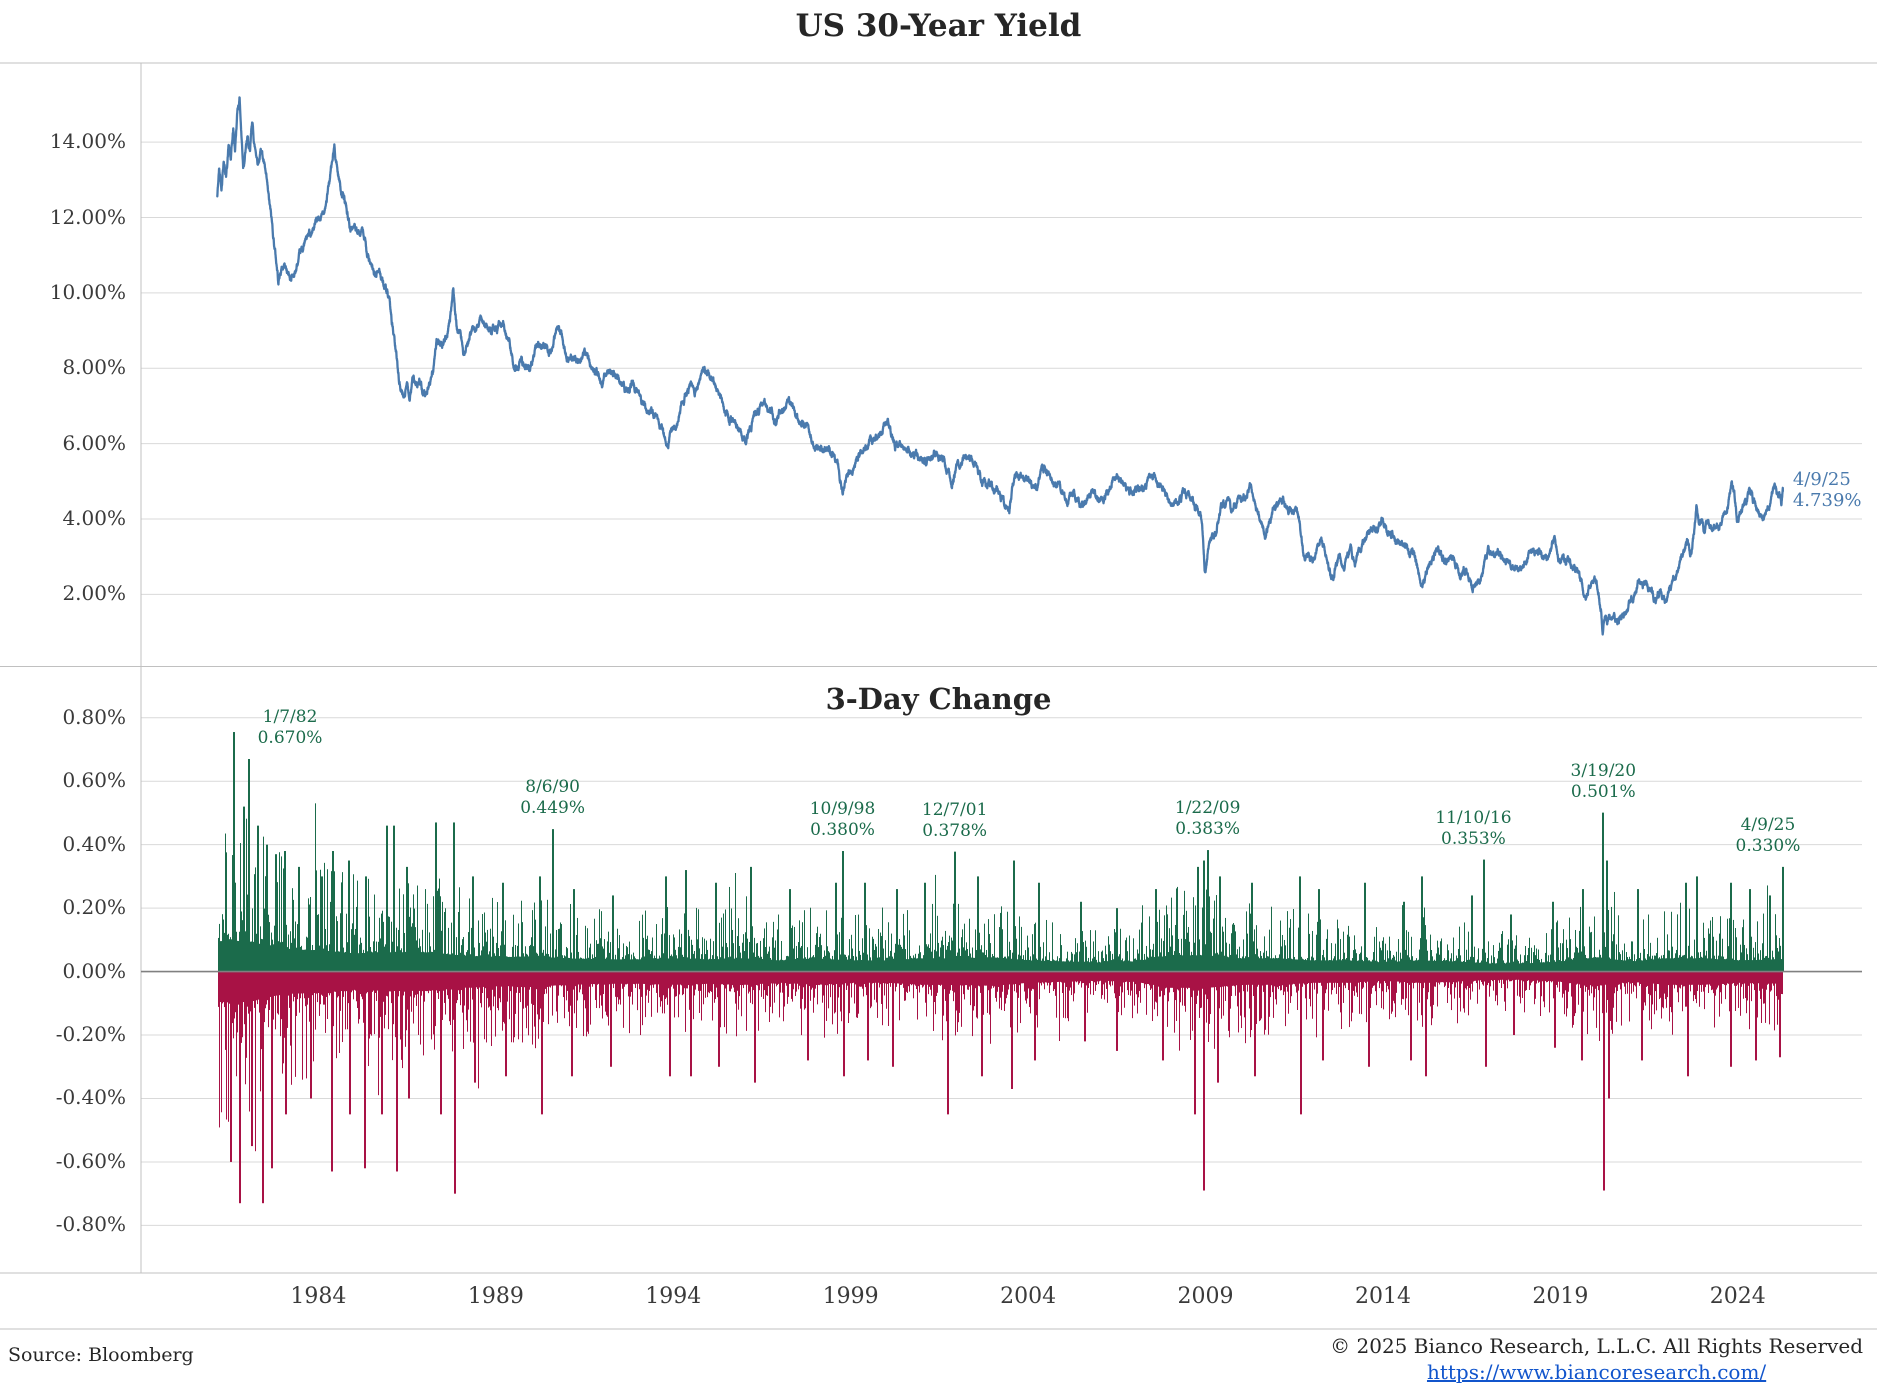 This screenshot has width=1877, height=1389. What do you see at coordinates (938, 26) in the screenshot?
I see `chart-title: US 30-Year Yield` at bounding box center [938, 26].